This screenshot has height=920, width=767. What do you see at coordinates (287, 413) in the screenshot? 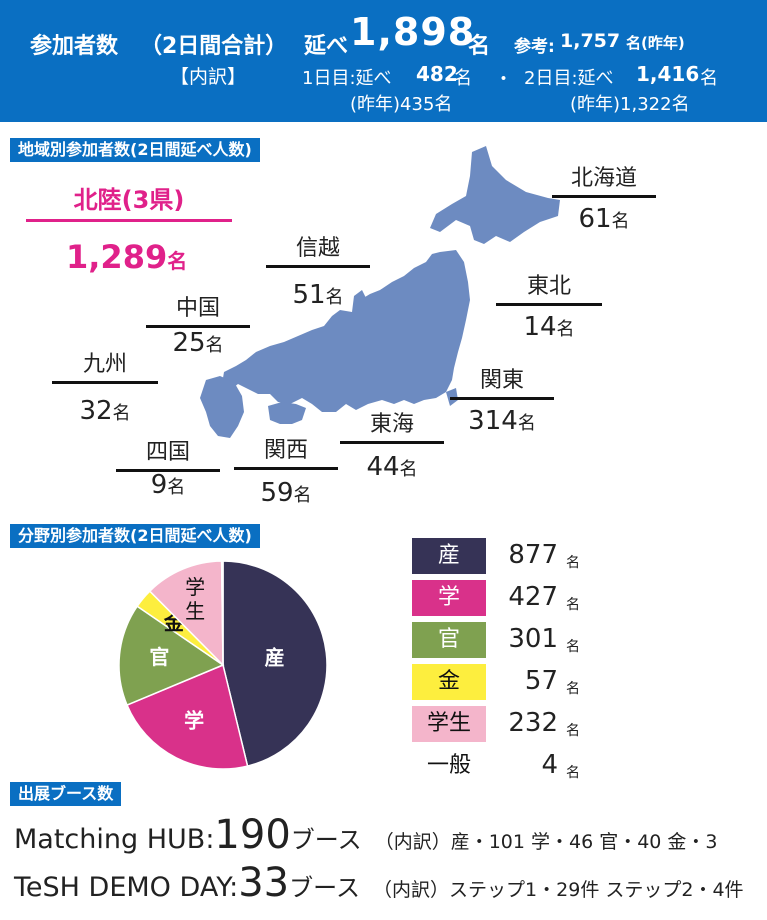
I see `map-shikoku` at bounding box center [287, 413].